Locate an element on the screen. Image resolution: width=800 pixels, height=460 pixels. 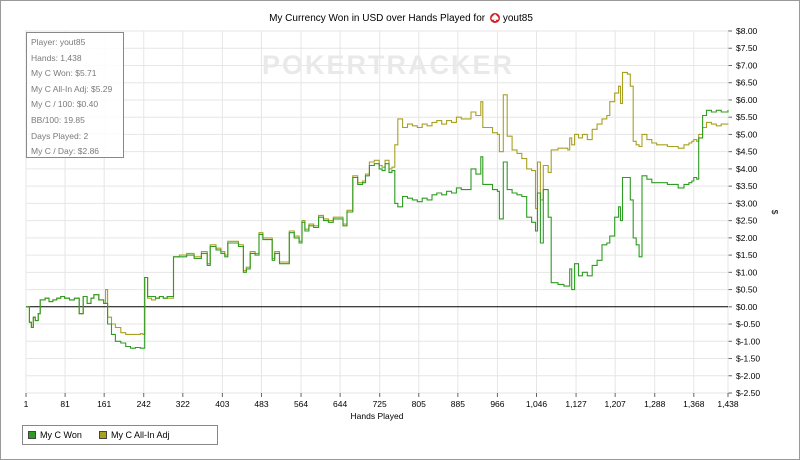
poker-spade-icon is located at coordinates (495, 17).